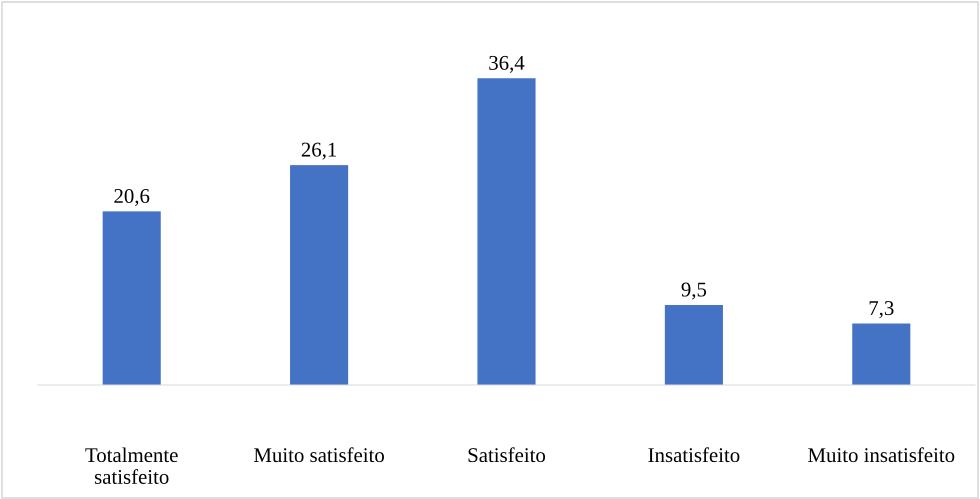  What do you see at coordinates (694, 291) in the screenshot?
I see `data-label: 9,5` at bounding box center [694, 291].